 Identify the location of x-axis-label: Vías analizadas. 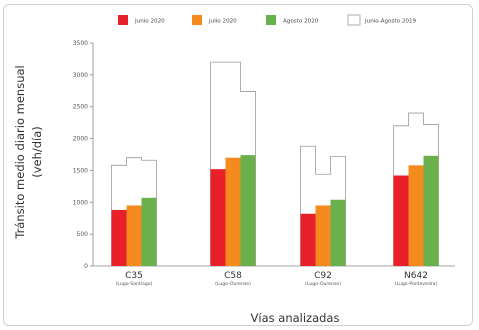
(295, 318).